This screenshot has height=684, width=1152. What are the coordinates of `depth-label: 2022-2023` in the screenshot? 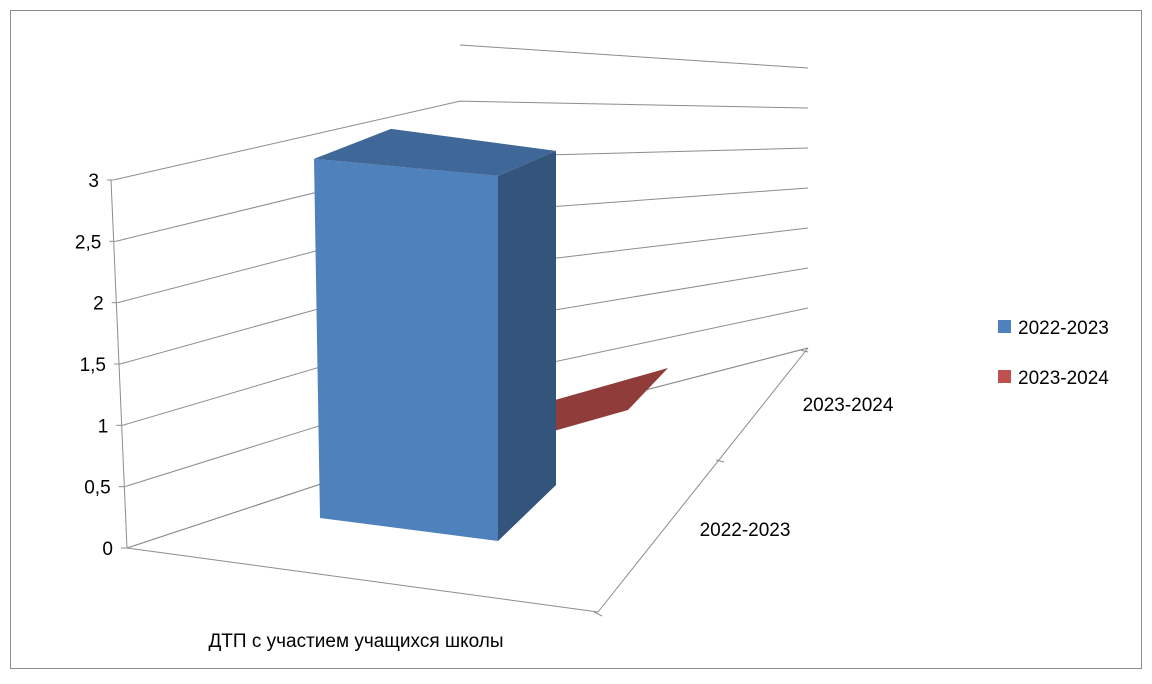 It's located at (745, 530).